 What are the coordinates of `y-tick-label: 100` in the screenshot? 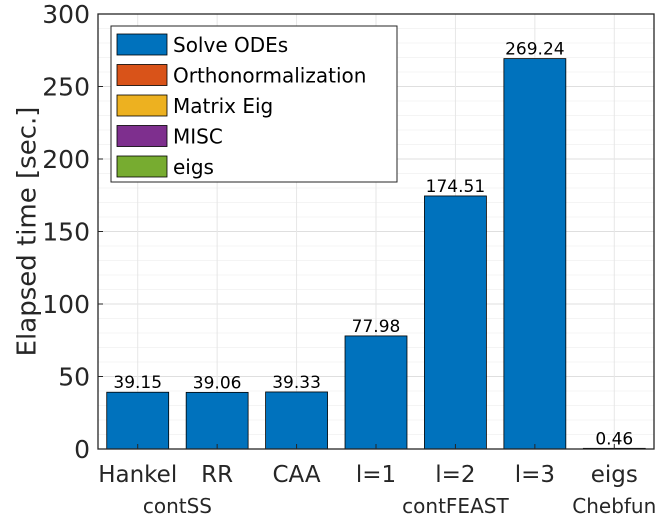 It's located at (66, 304).